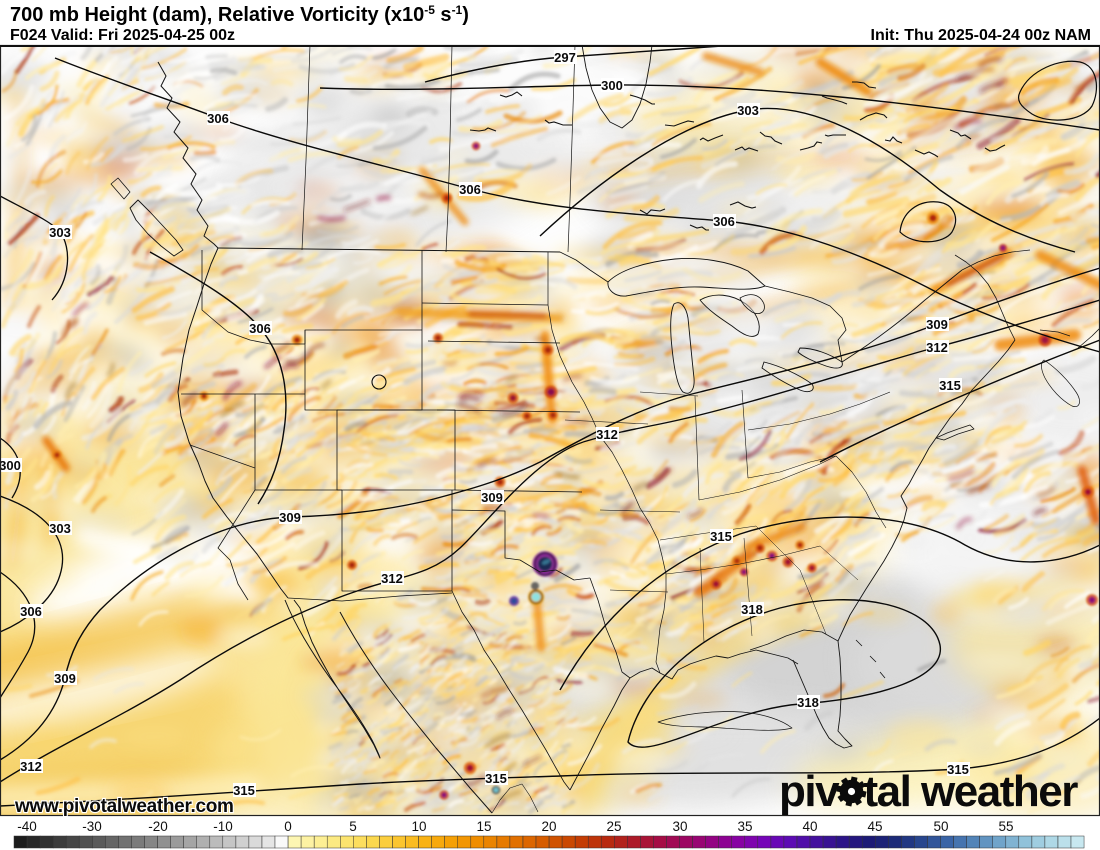 The width and height of the screenshot is (1100, 850). What do you see at coordinates (613, 826) in the screenshot?
I see `svg-text: 25` at bounding box center [613, 826].